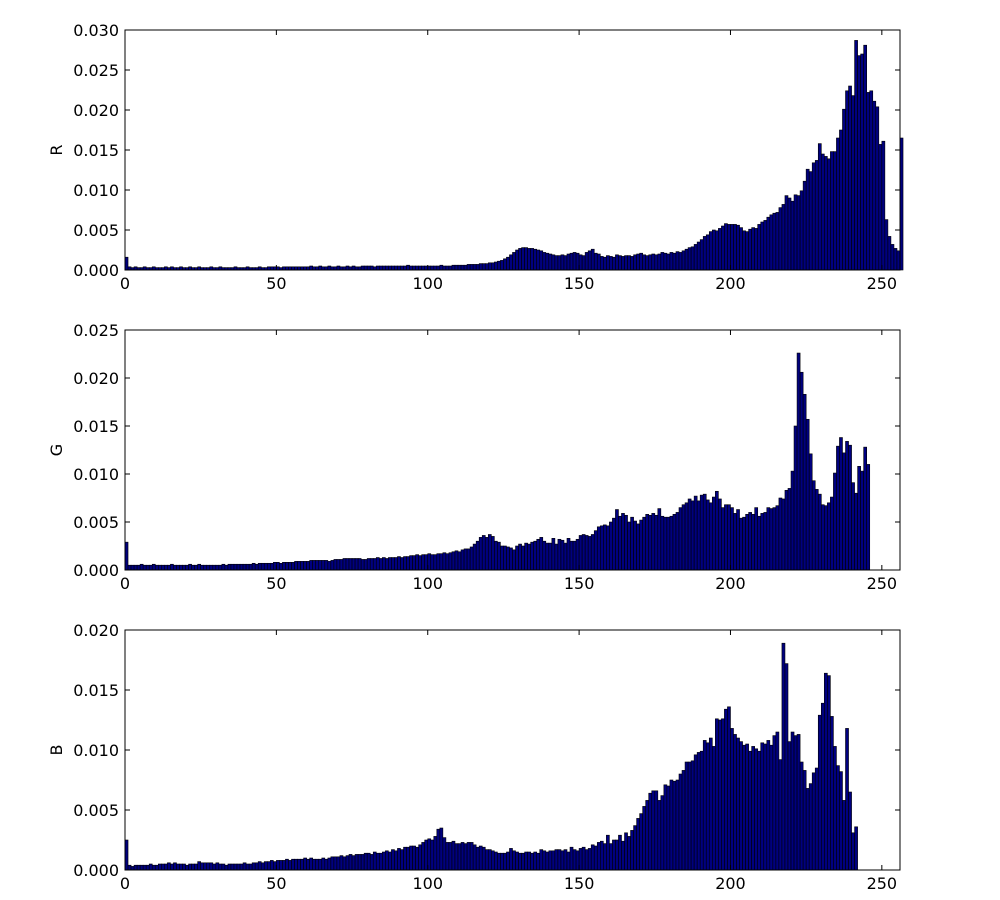  Describe the element at coordinates (96, 690) in the screenshot. I see `y-tick-label-b-3: 0.015` at that location.